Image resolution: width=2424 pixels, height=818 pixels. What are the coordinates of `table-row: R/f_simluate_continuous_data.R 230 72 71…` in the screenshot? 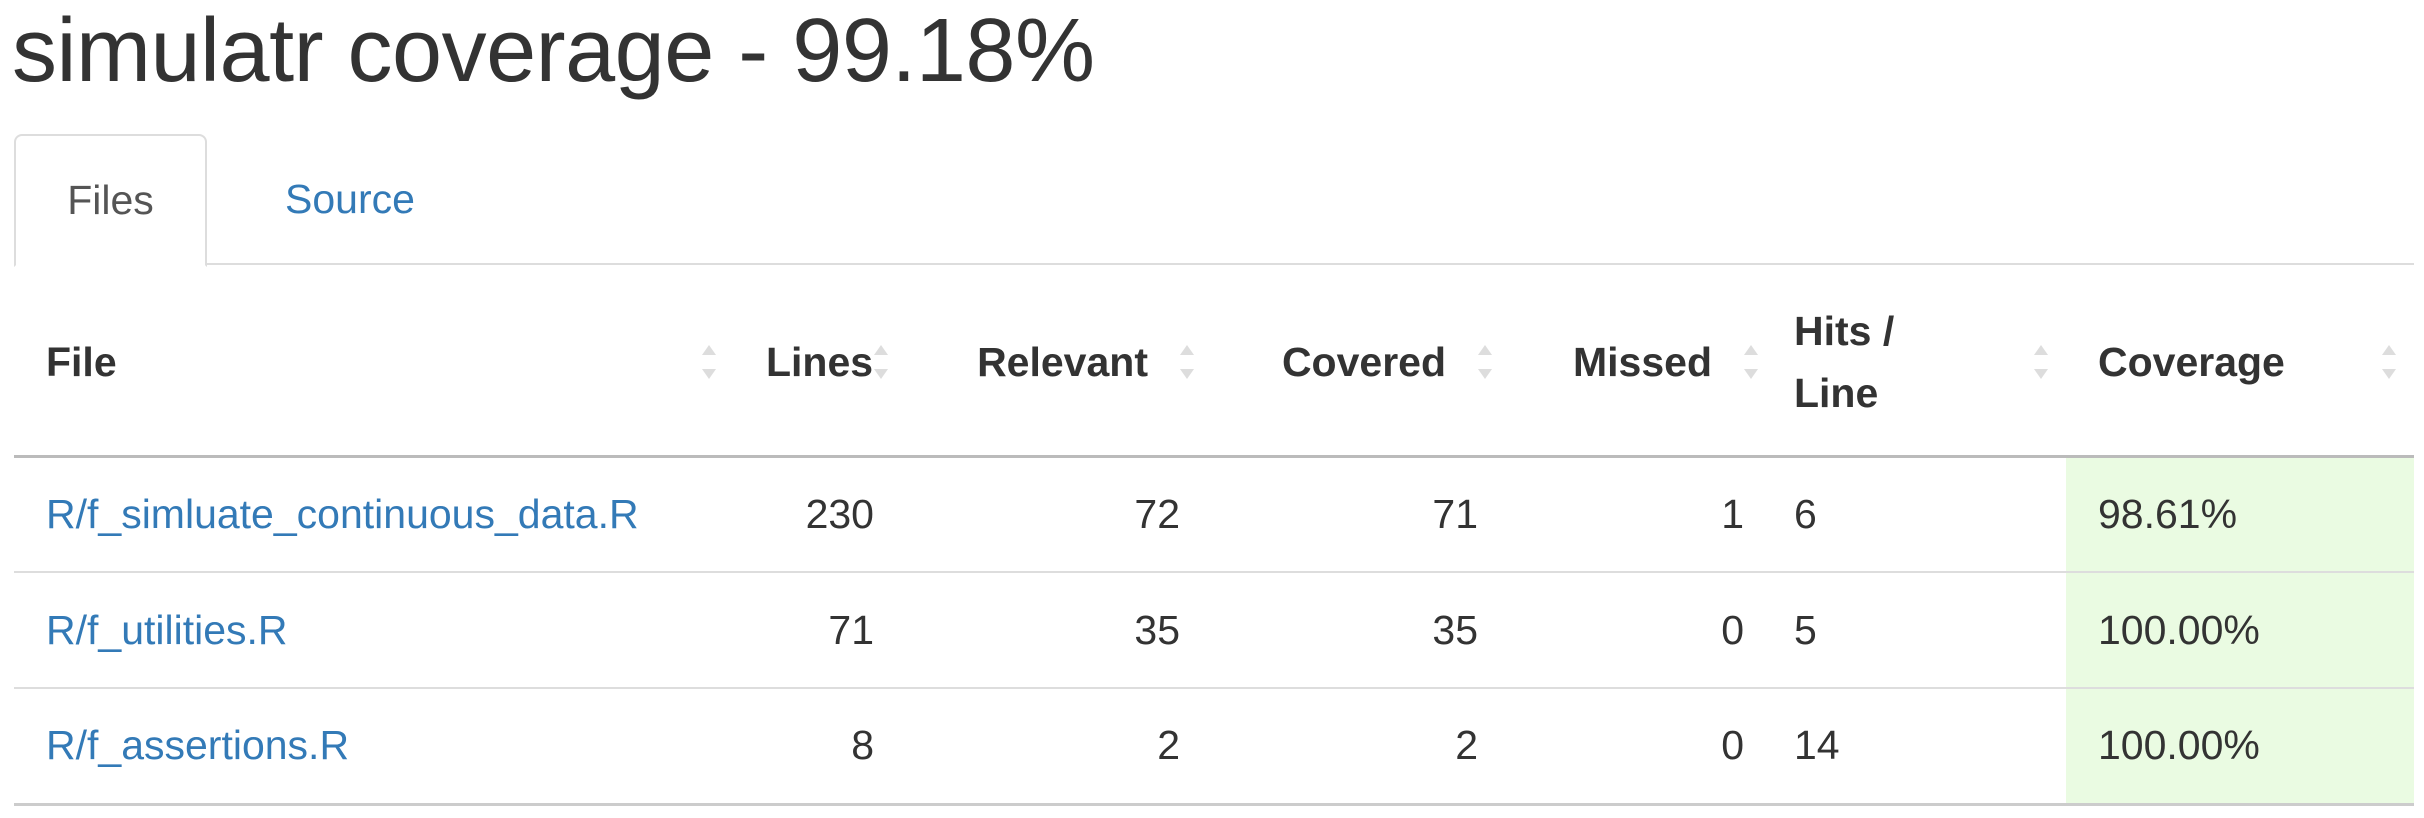 It's located at (1214, 514).